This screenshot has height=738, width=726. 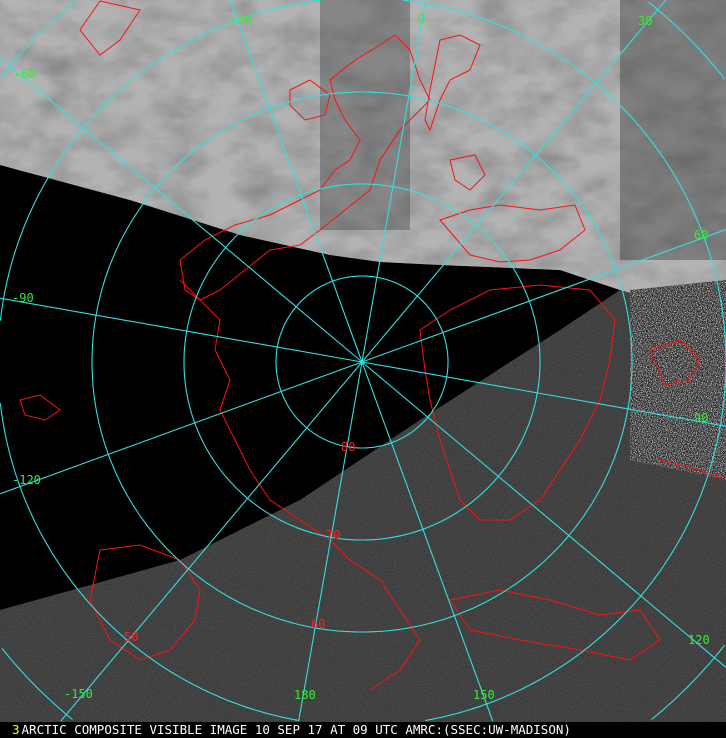 I want to click on latitude-label: 60, so click(x=318, y=624).